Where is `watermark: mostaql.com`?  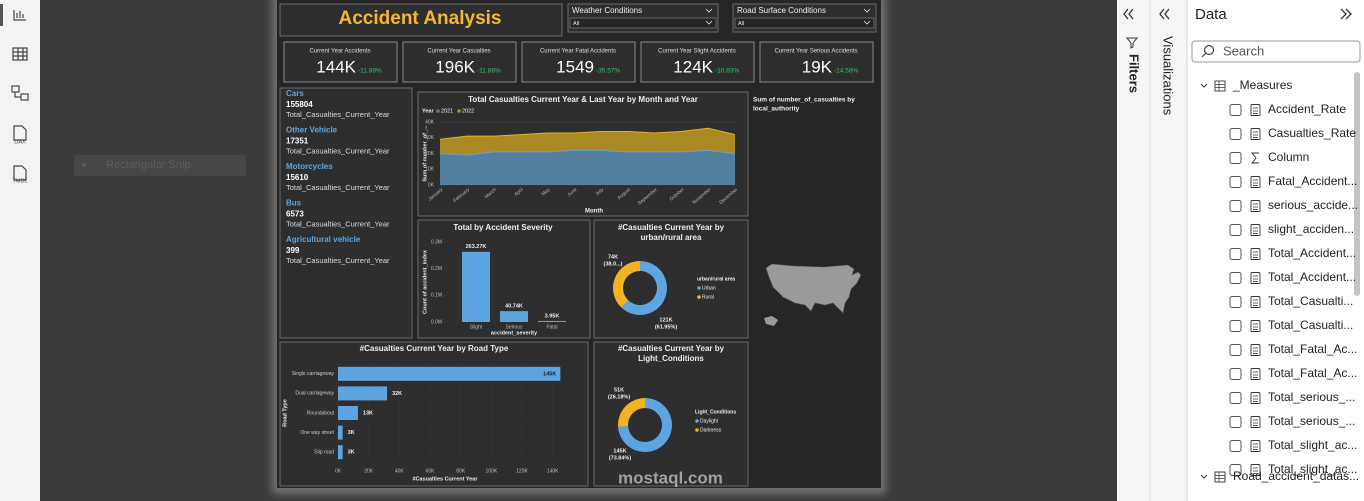 watermark: mostaql.com is located at coordinates (670, 477).